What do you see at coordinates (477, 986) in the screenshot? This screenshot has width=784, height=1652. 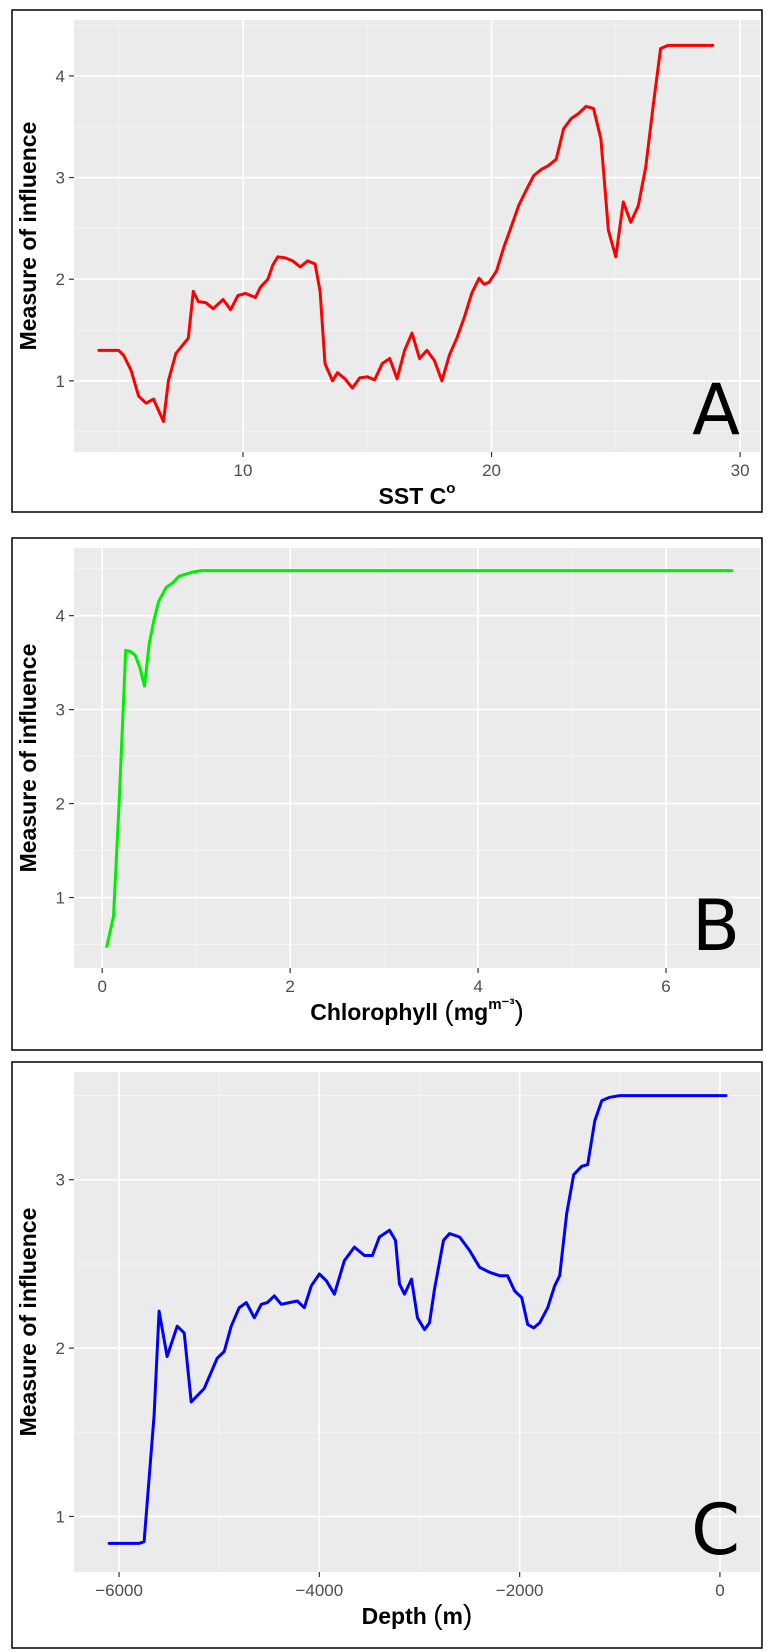 I see `x-tick-label: 4` at bounding box center [477, 986].